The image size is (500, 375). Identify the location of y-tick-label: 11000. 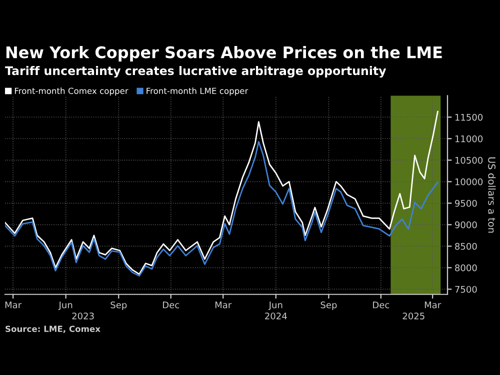
(469, 138).